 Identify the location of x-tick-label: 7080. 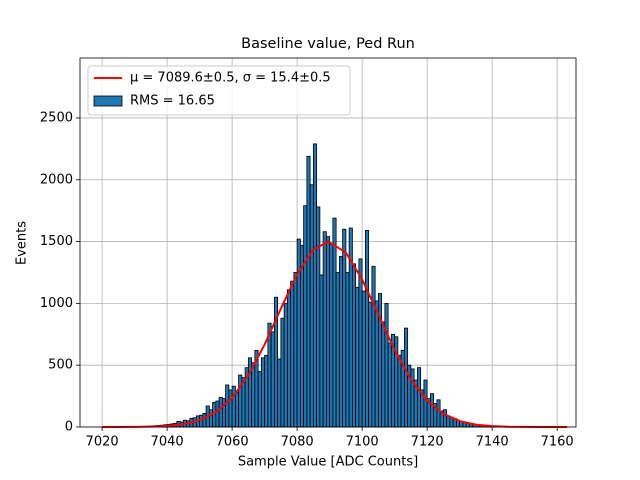
(297, 442).